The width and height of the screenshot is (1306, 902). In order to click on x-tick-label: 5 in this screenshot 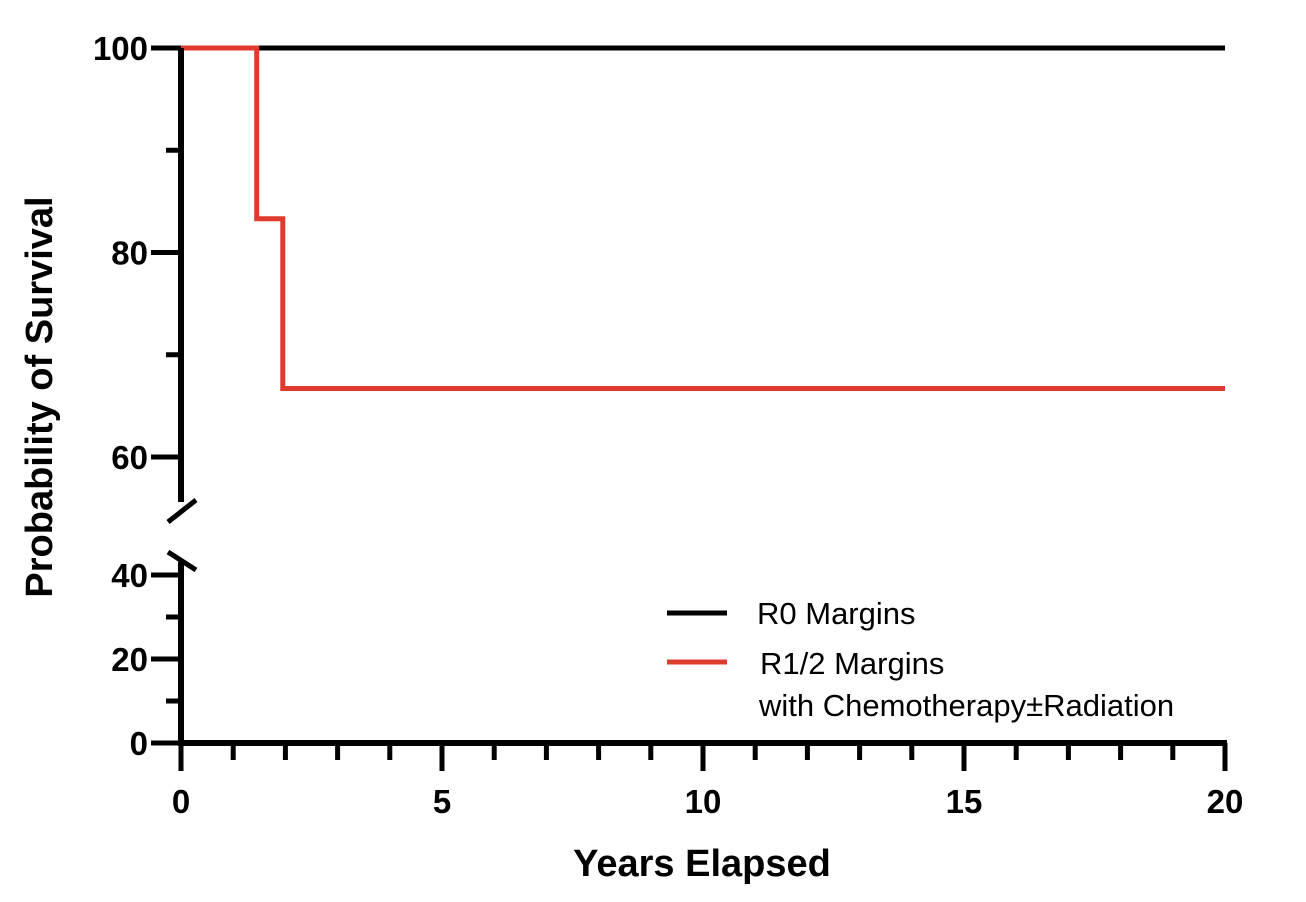, I will do `click(442, 801)`.